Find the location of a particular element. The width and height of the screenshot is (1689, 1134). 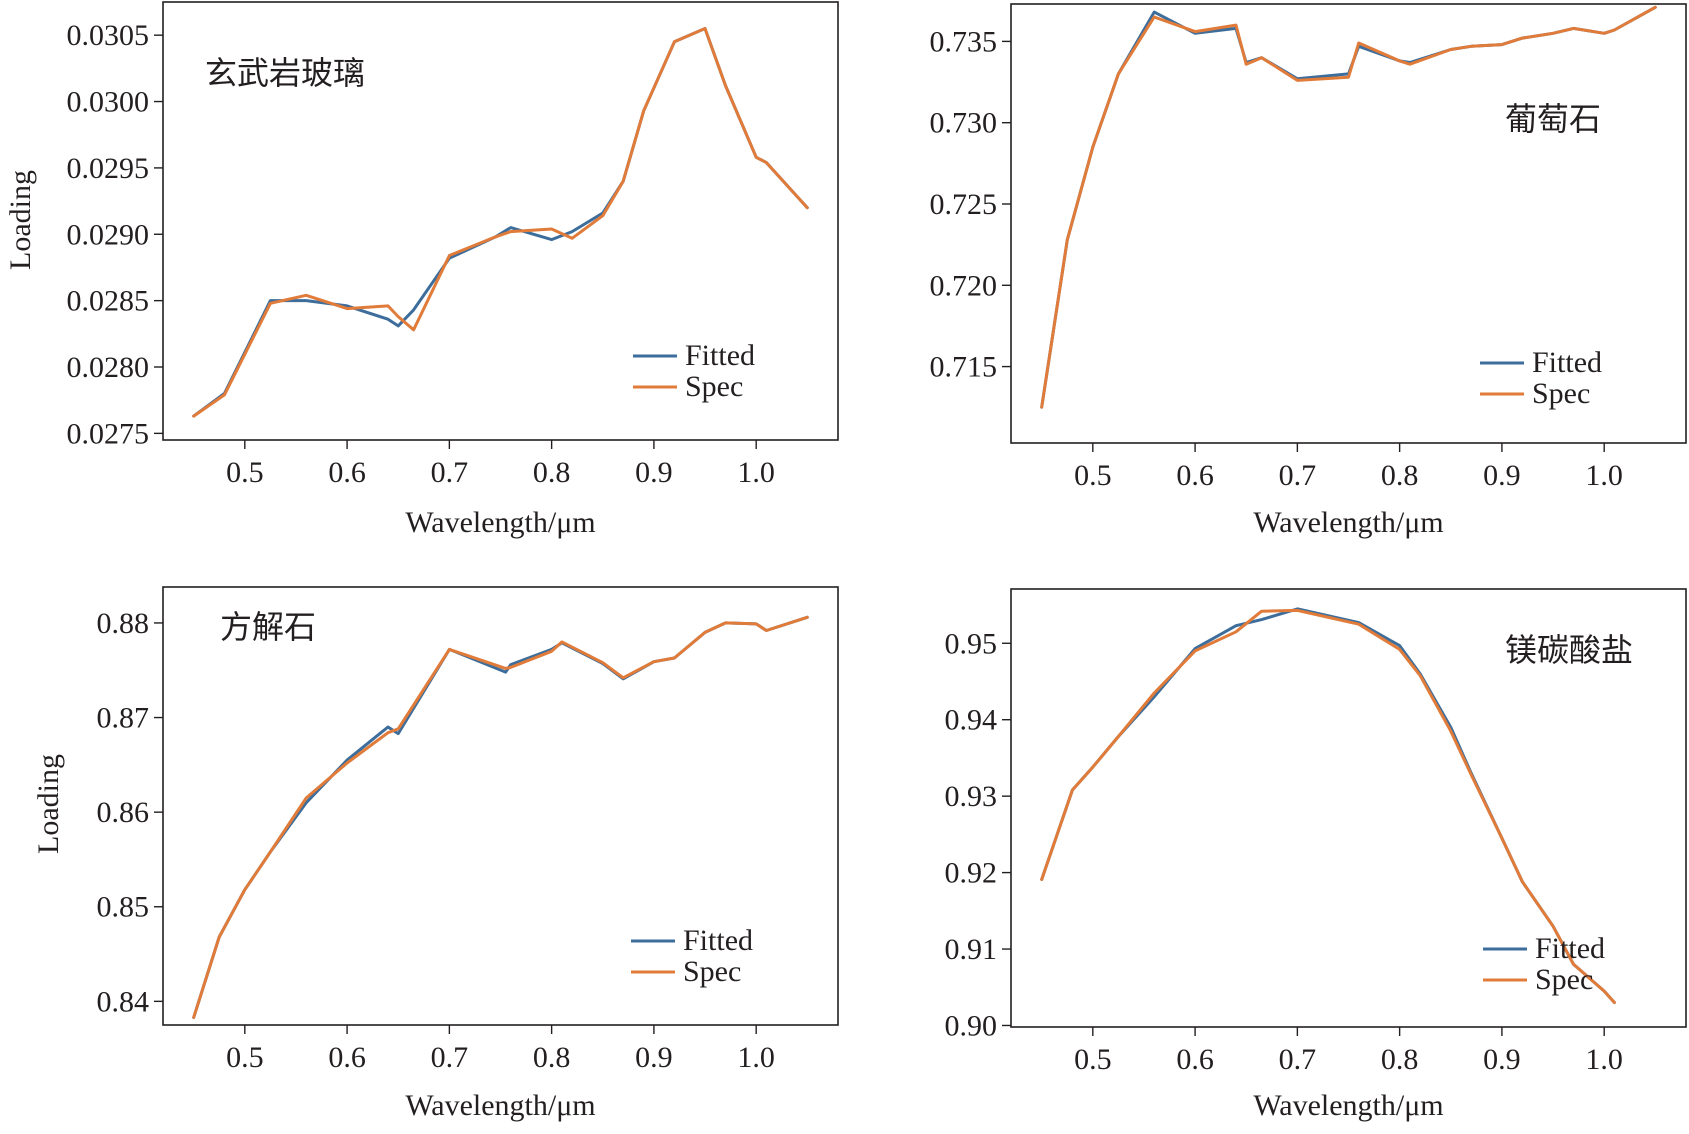

y-tick-label: 0.0280 is located at coordinates (108, 367).